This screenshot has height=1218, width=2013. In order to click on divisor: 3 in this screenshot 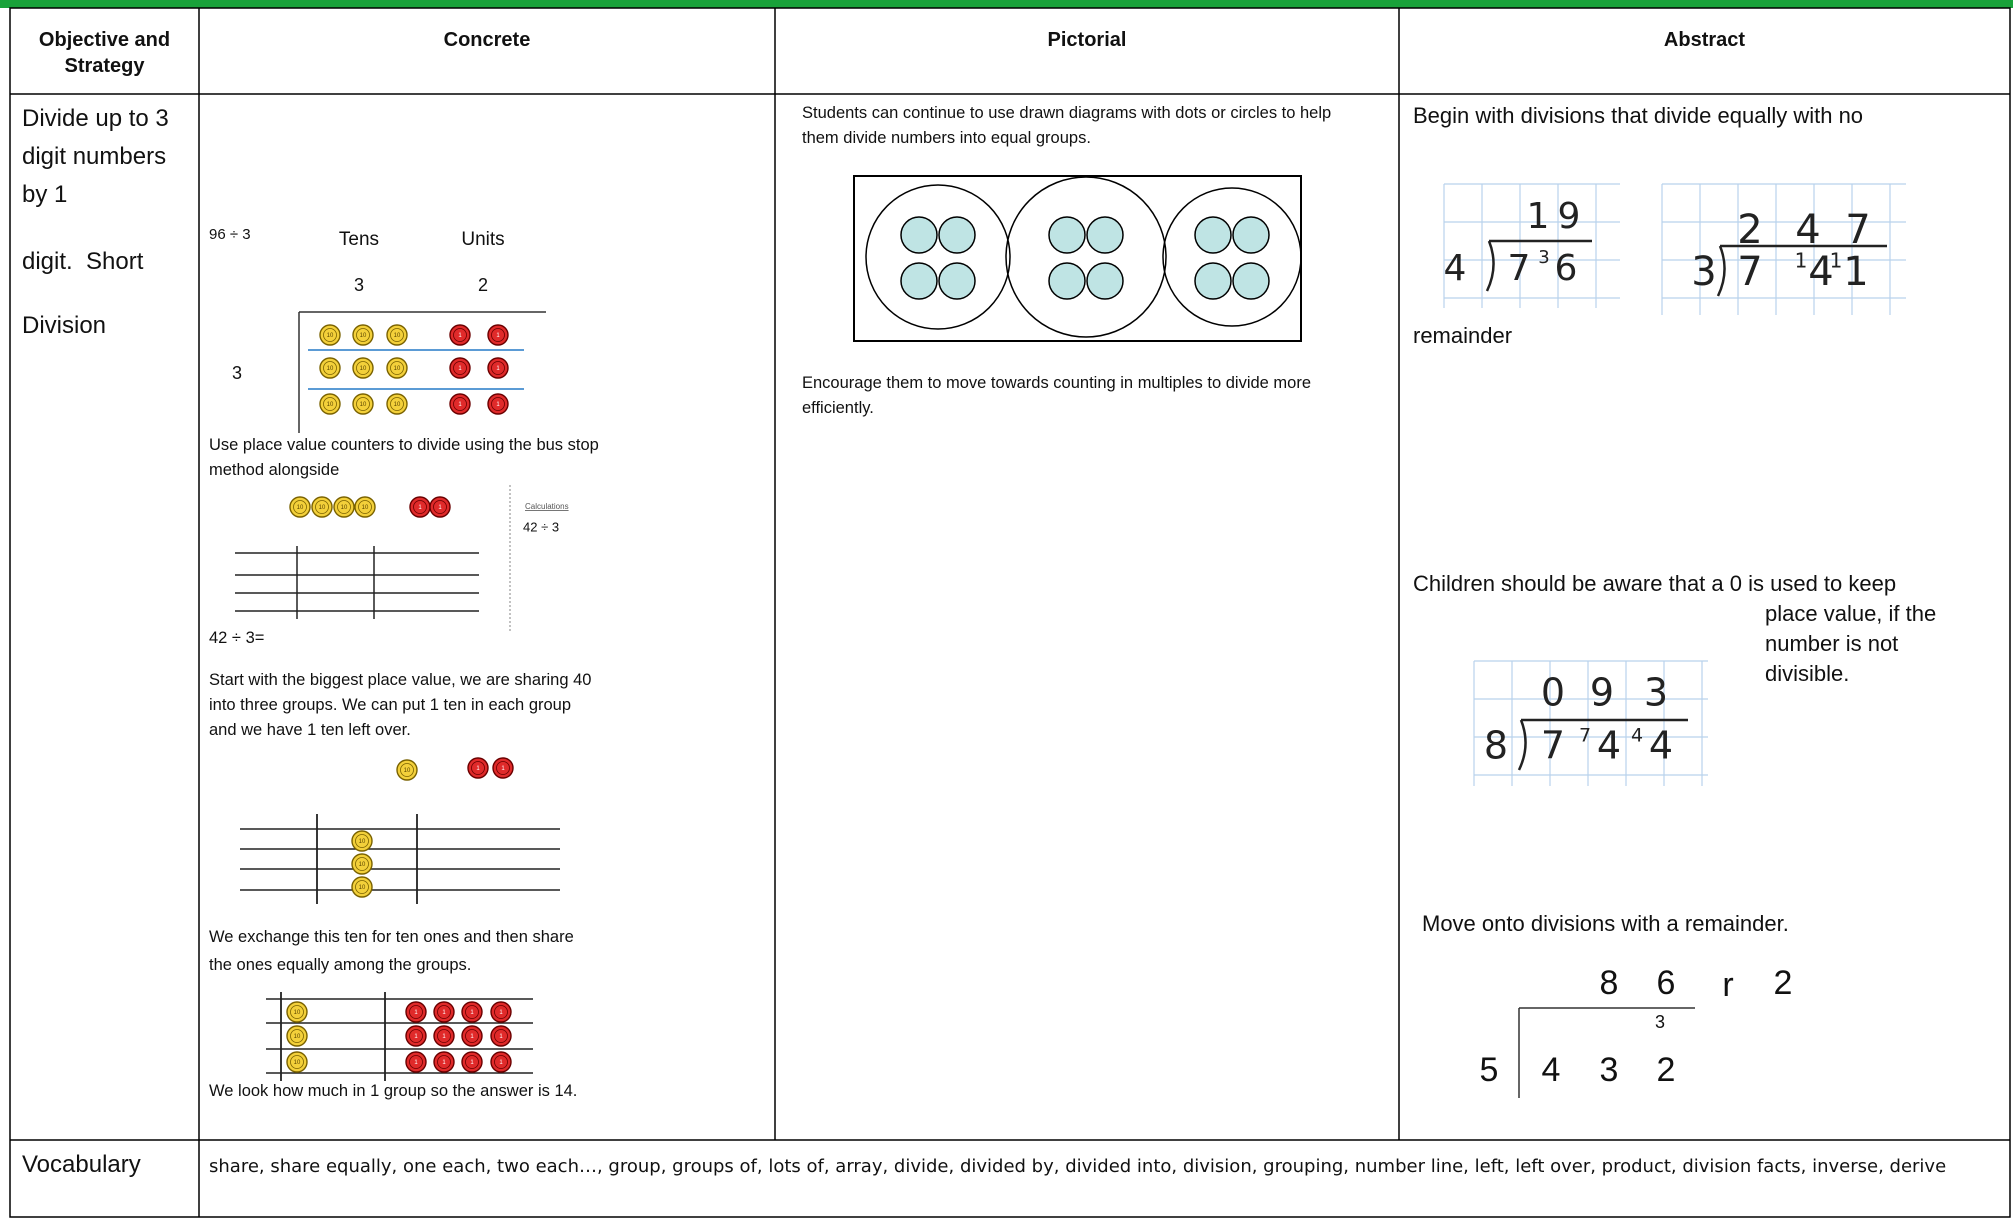, I will do `click(237, 373)`.